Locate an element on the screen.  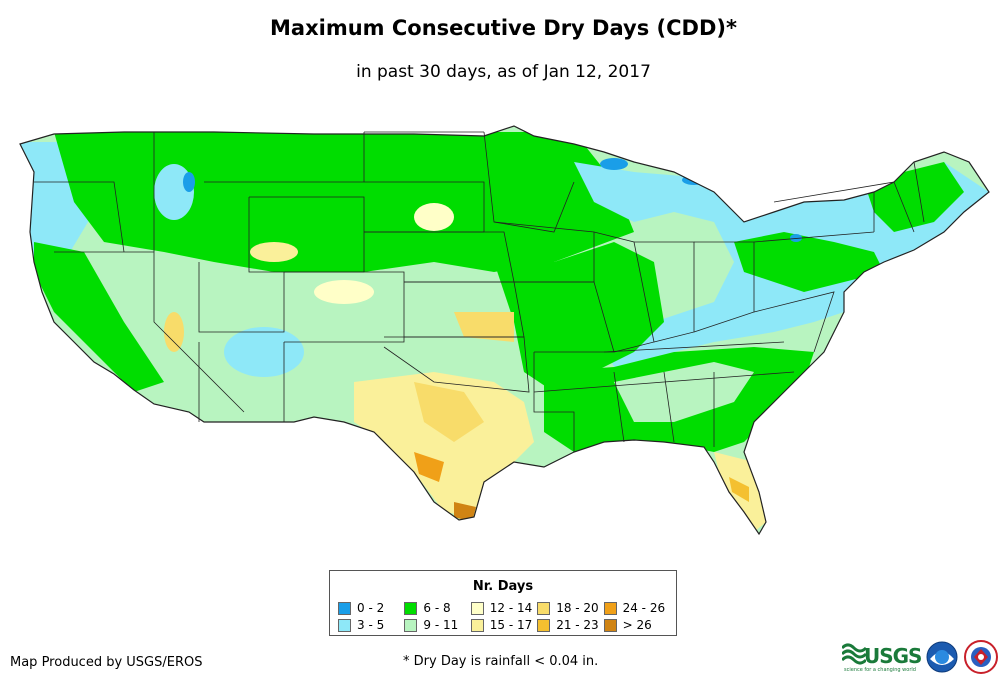
usgs-tagline: science for a changing world is located at coordinates (880, 670).